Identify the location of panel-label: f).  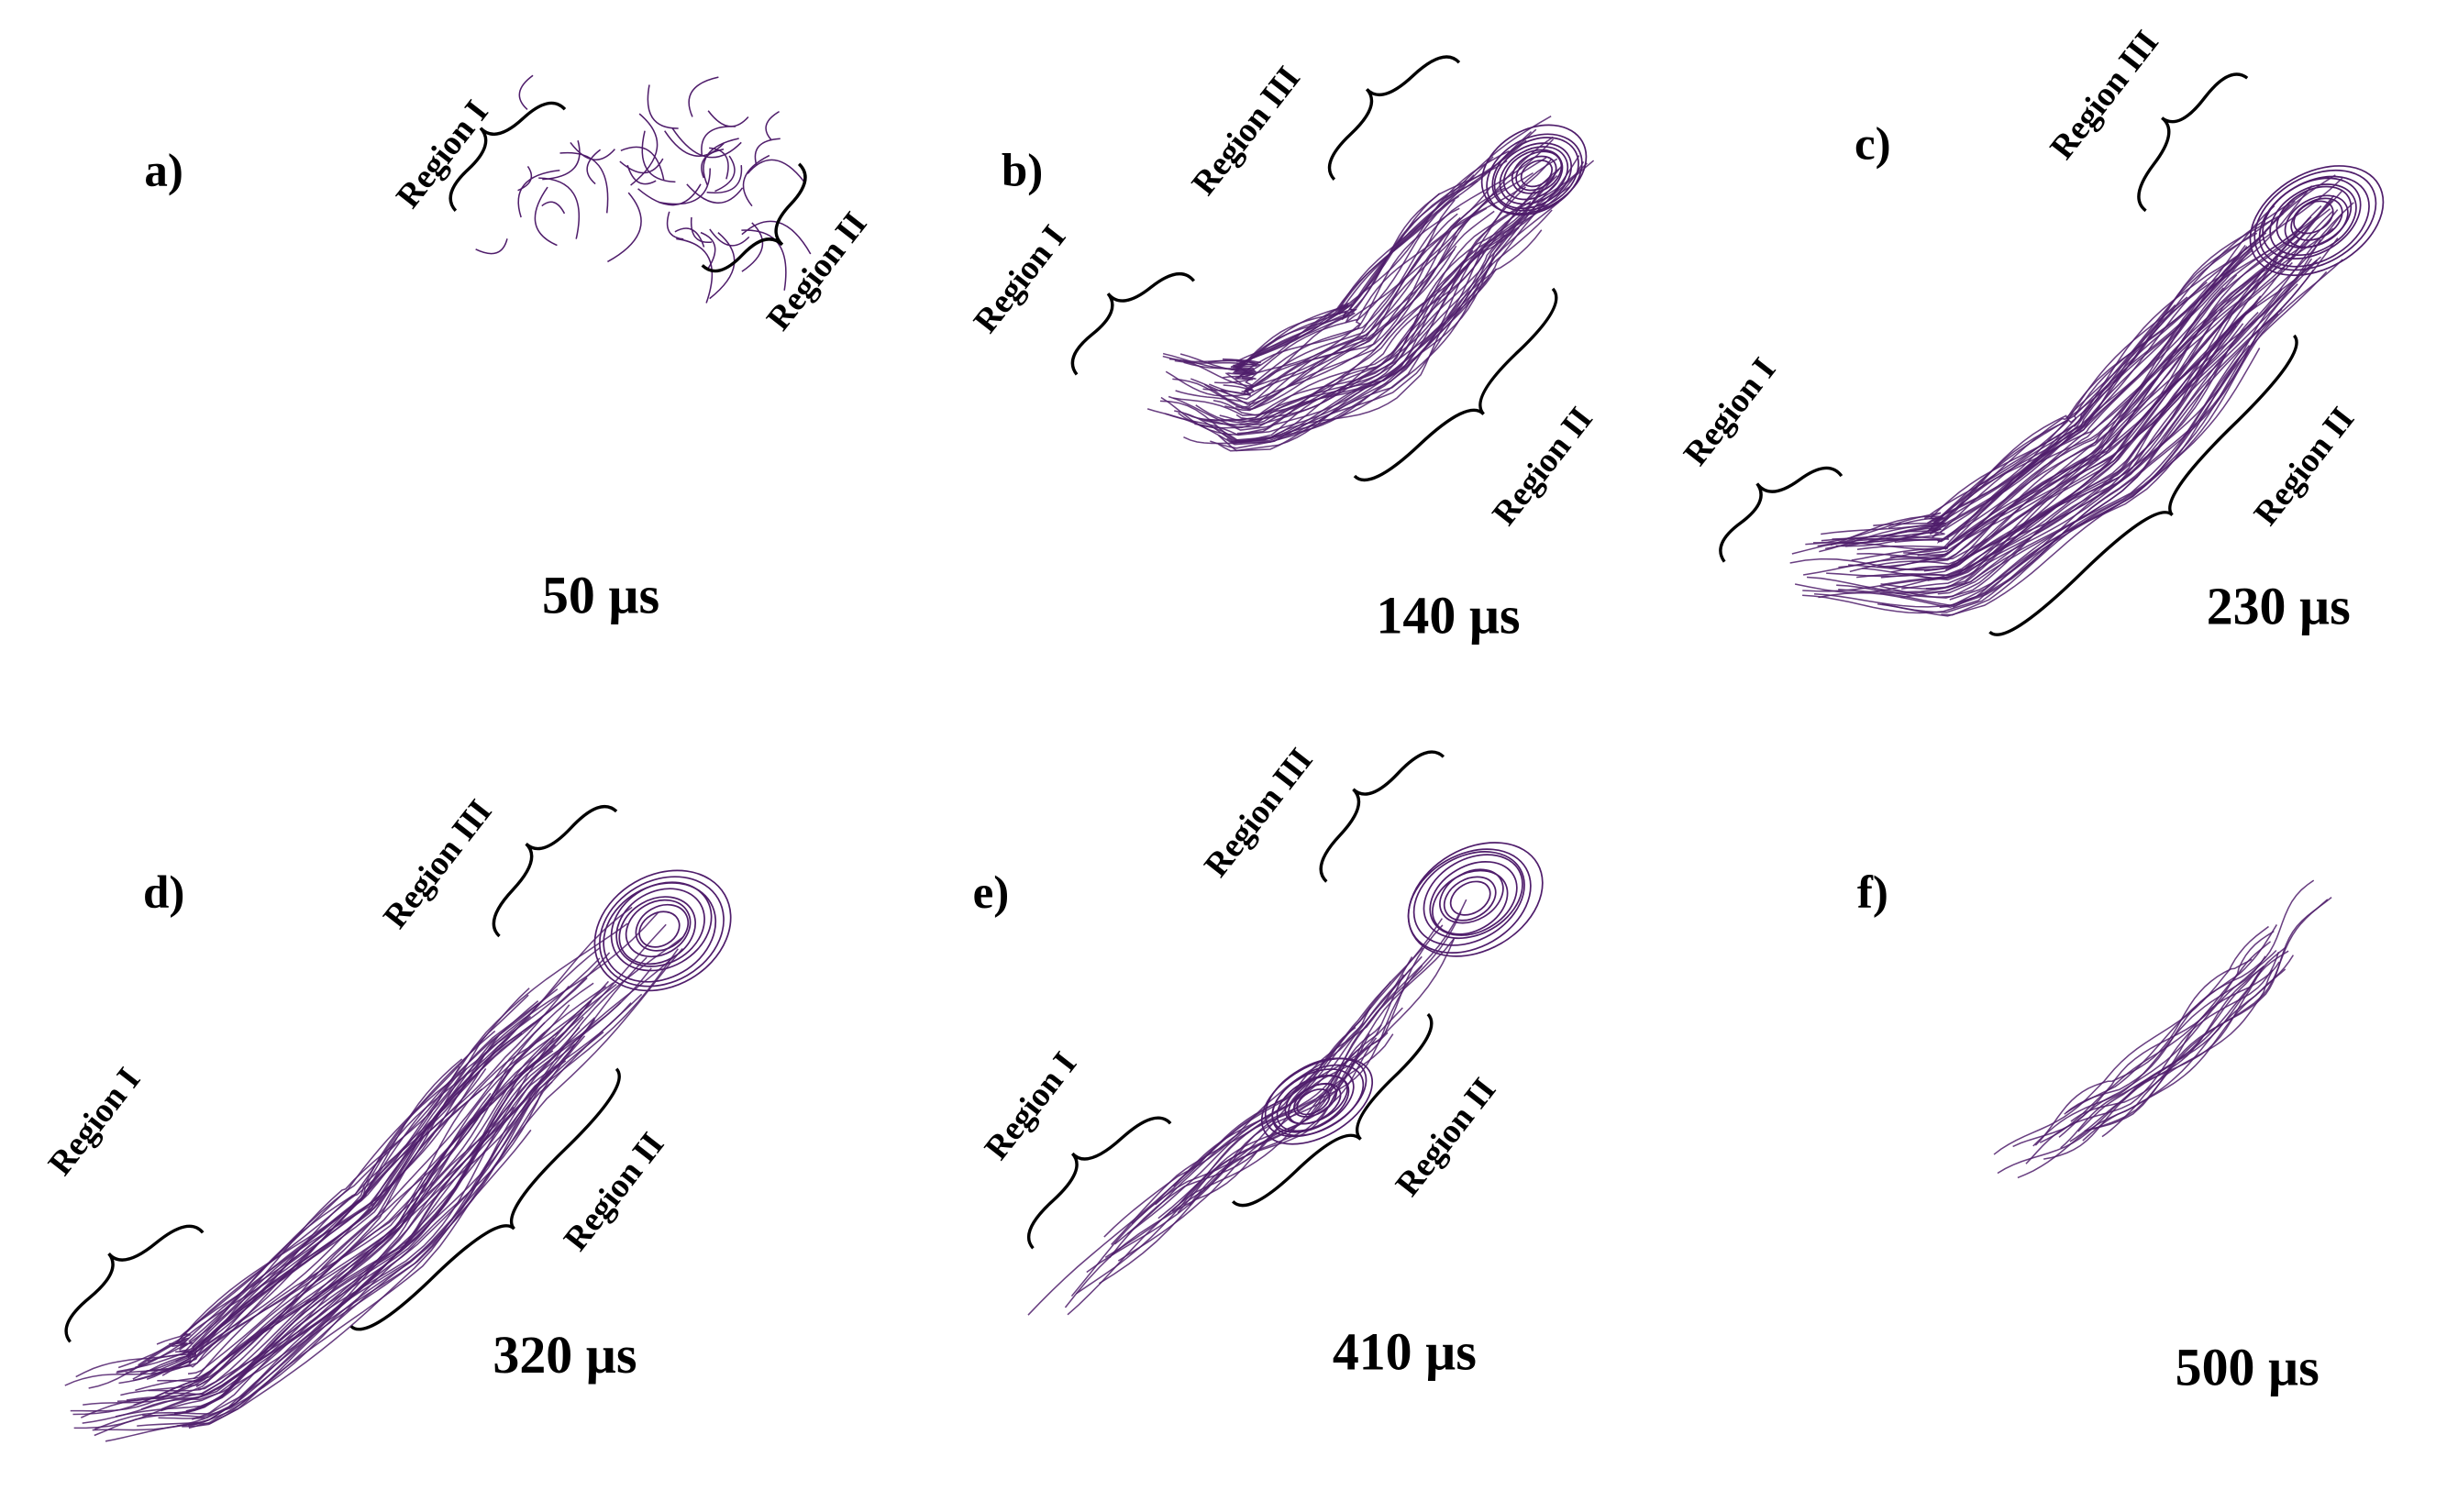
(1872, 893).